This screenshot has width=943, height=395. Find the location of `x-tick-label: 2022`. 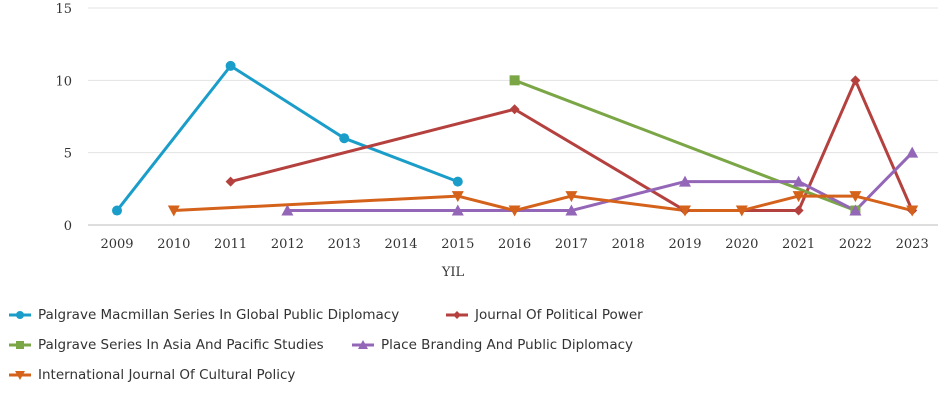

x-tick-label: 2022 is located at coordinates (855, 244).